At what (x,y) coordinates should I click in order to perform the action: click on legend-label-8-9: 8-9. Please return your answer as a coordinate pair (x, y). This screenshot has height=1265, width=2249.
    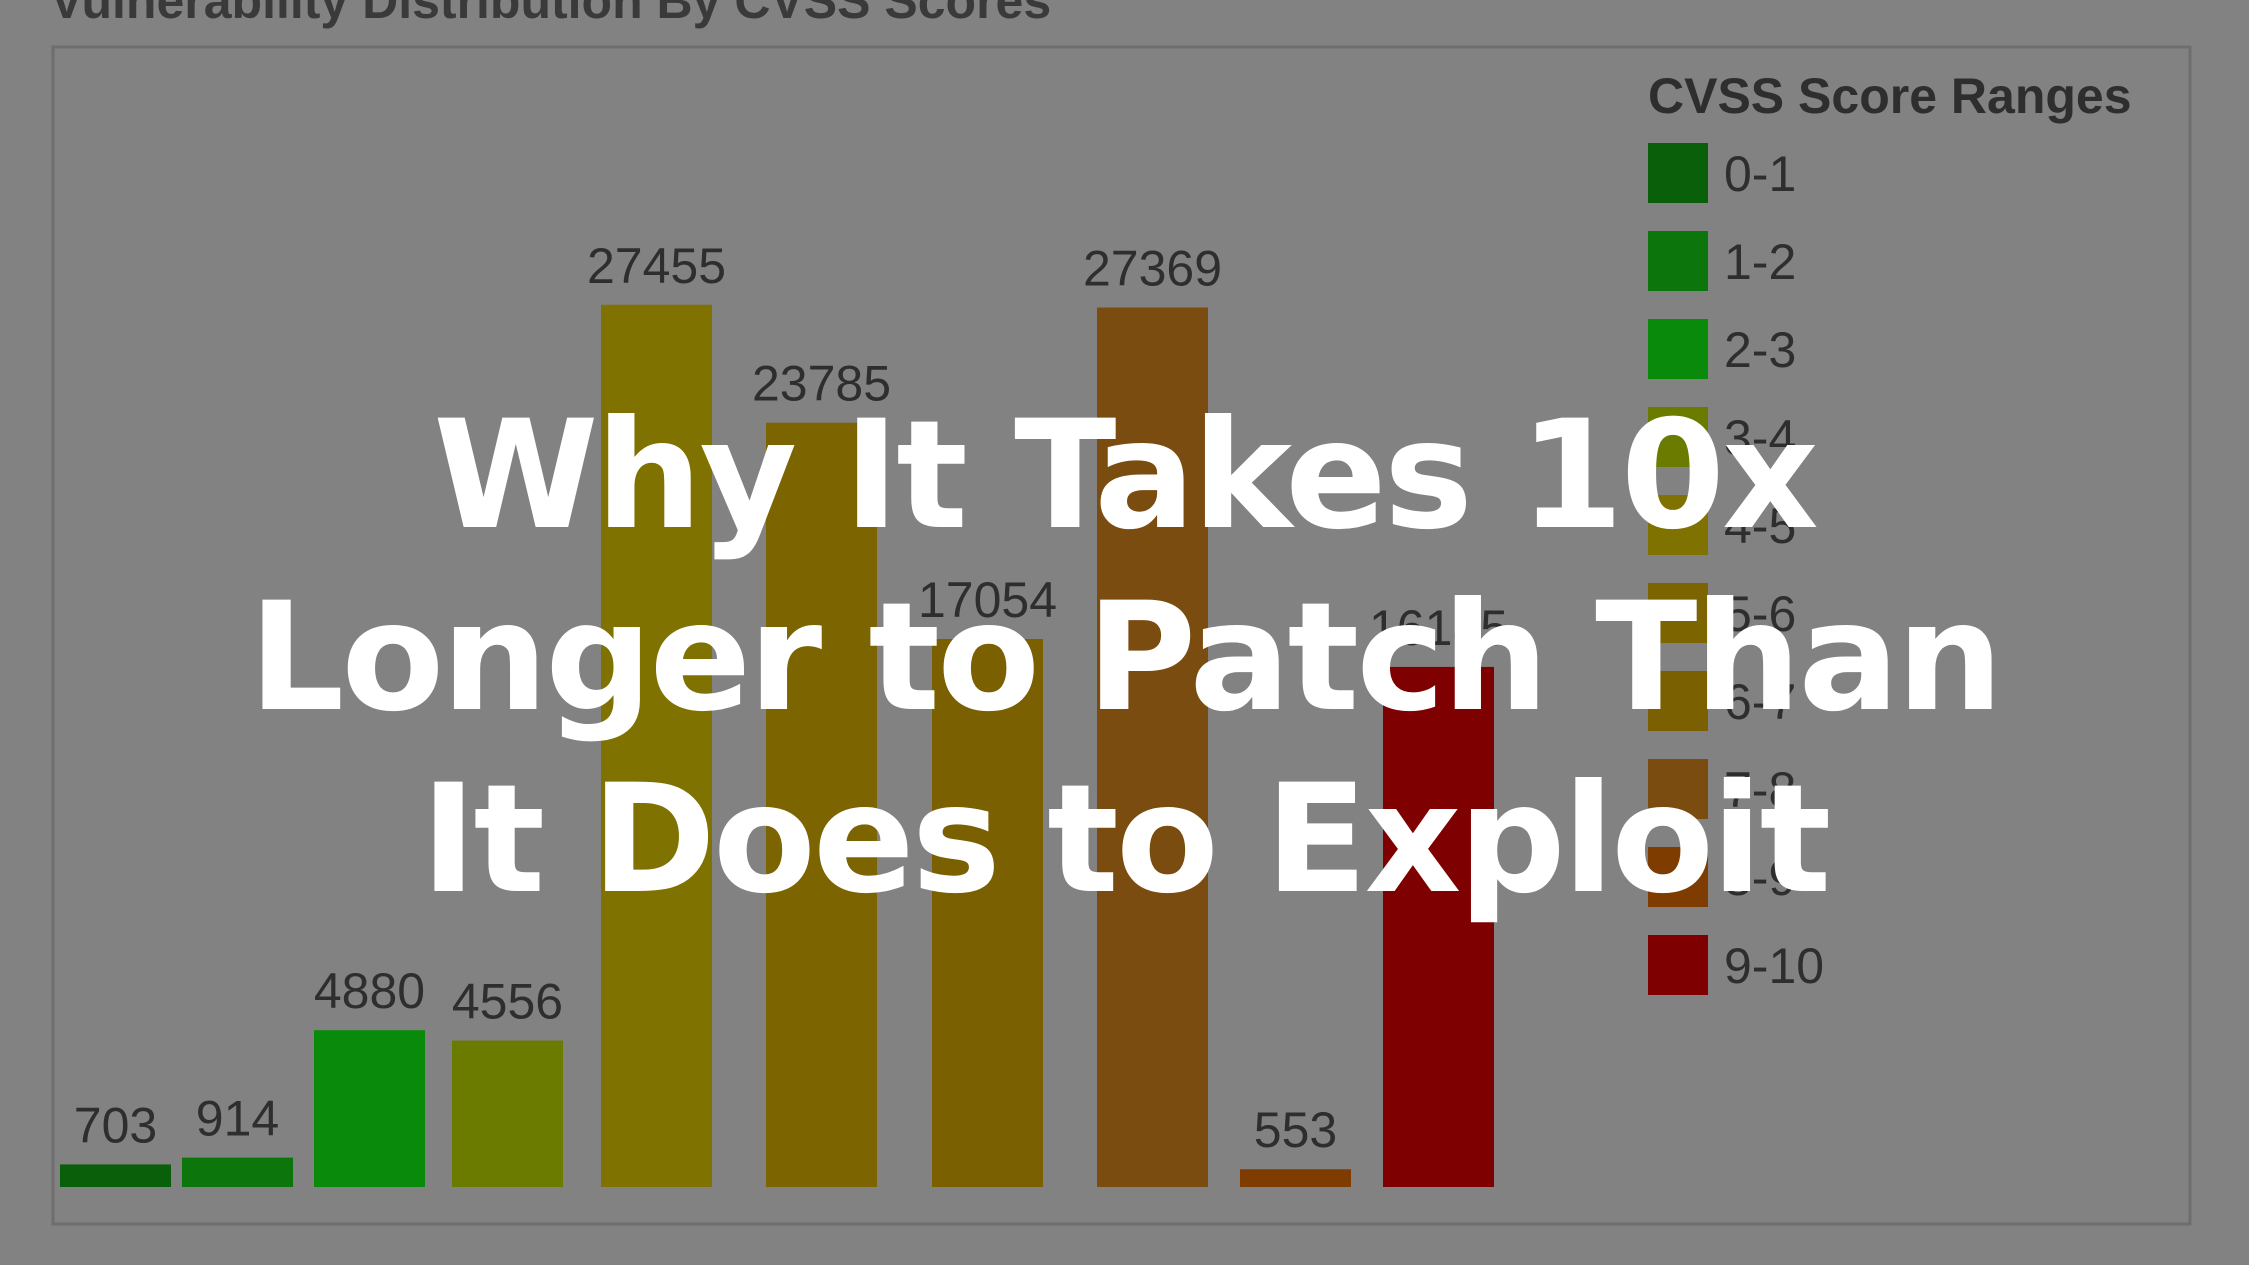
    Looking at the image, I should click on (1760, 878).